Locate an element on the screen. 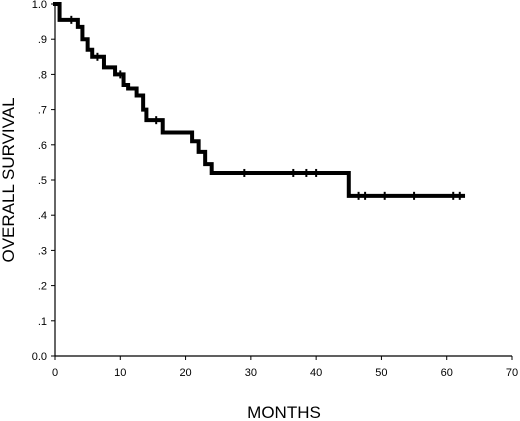  x-tick-label: 40 is located at coordinates (316, 373).